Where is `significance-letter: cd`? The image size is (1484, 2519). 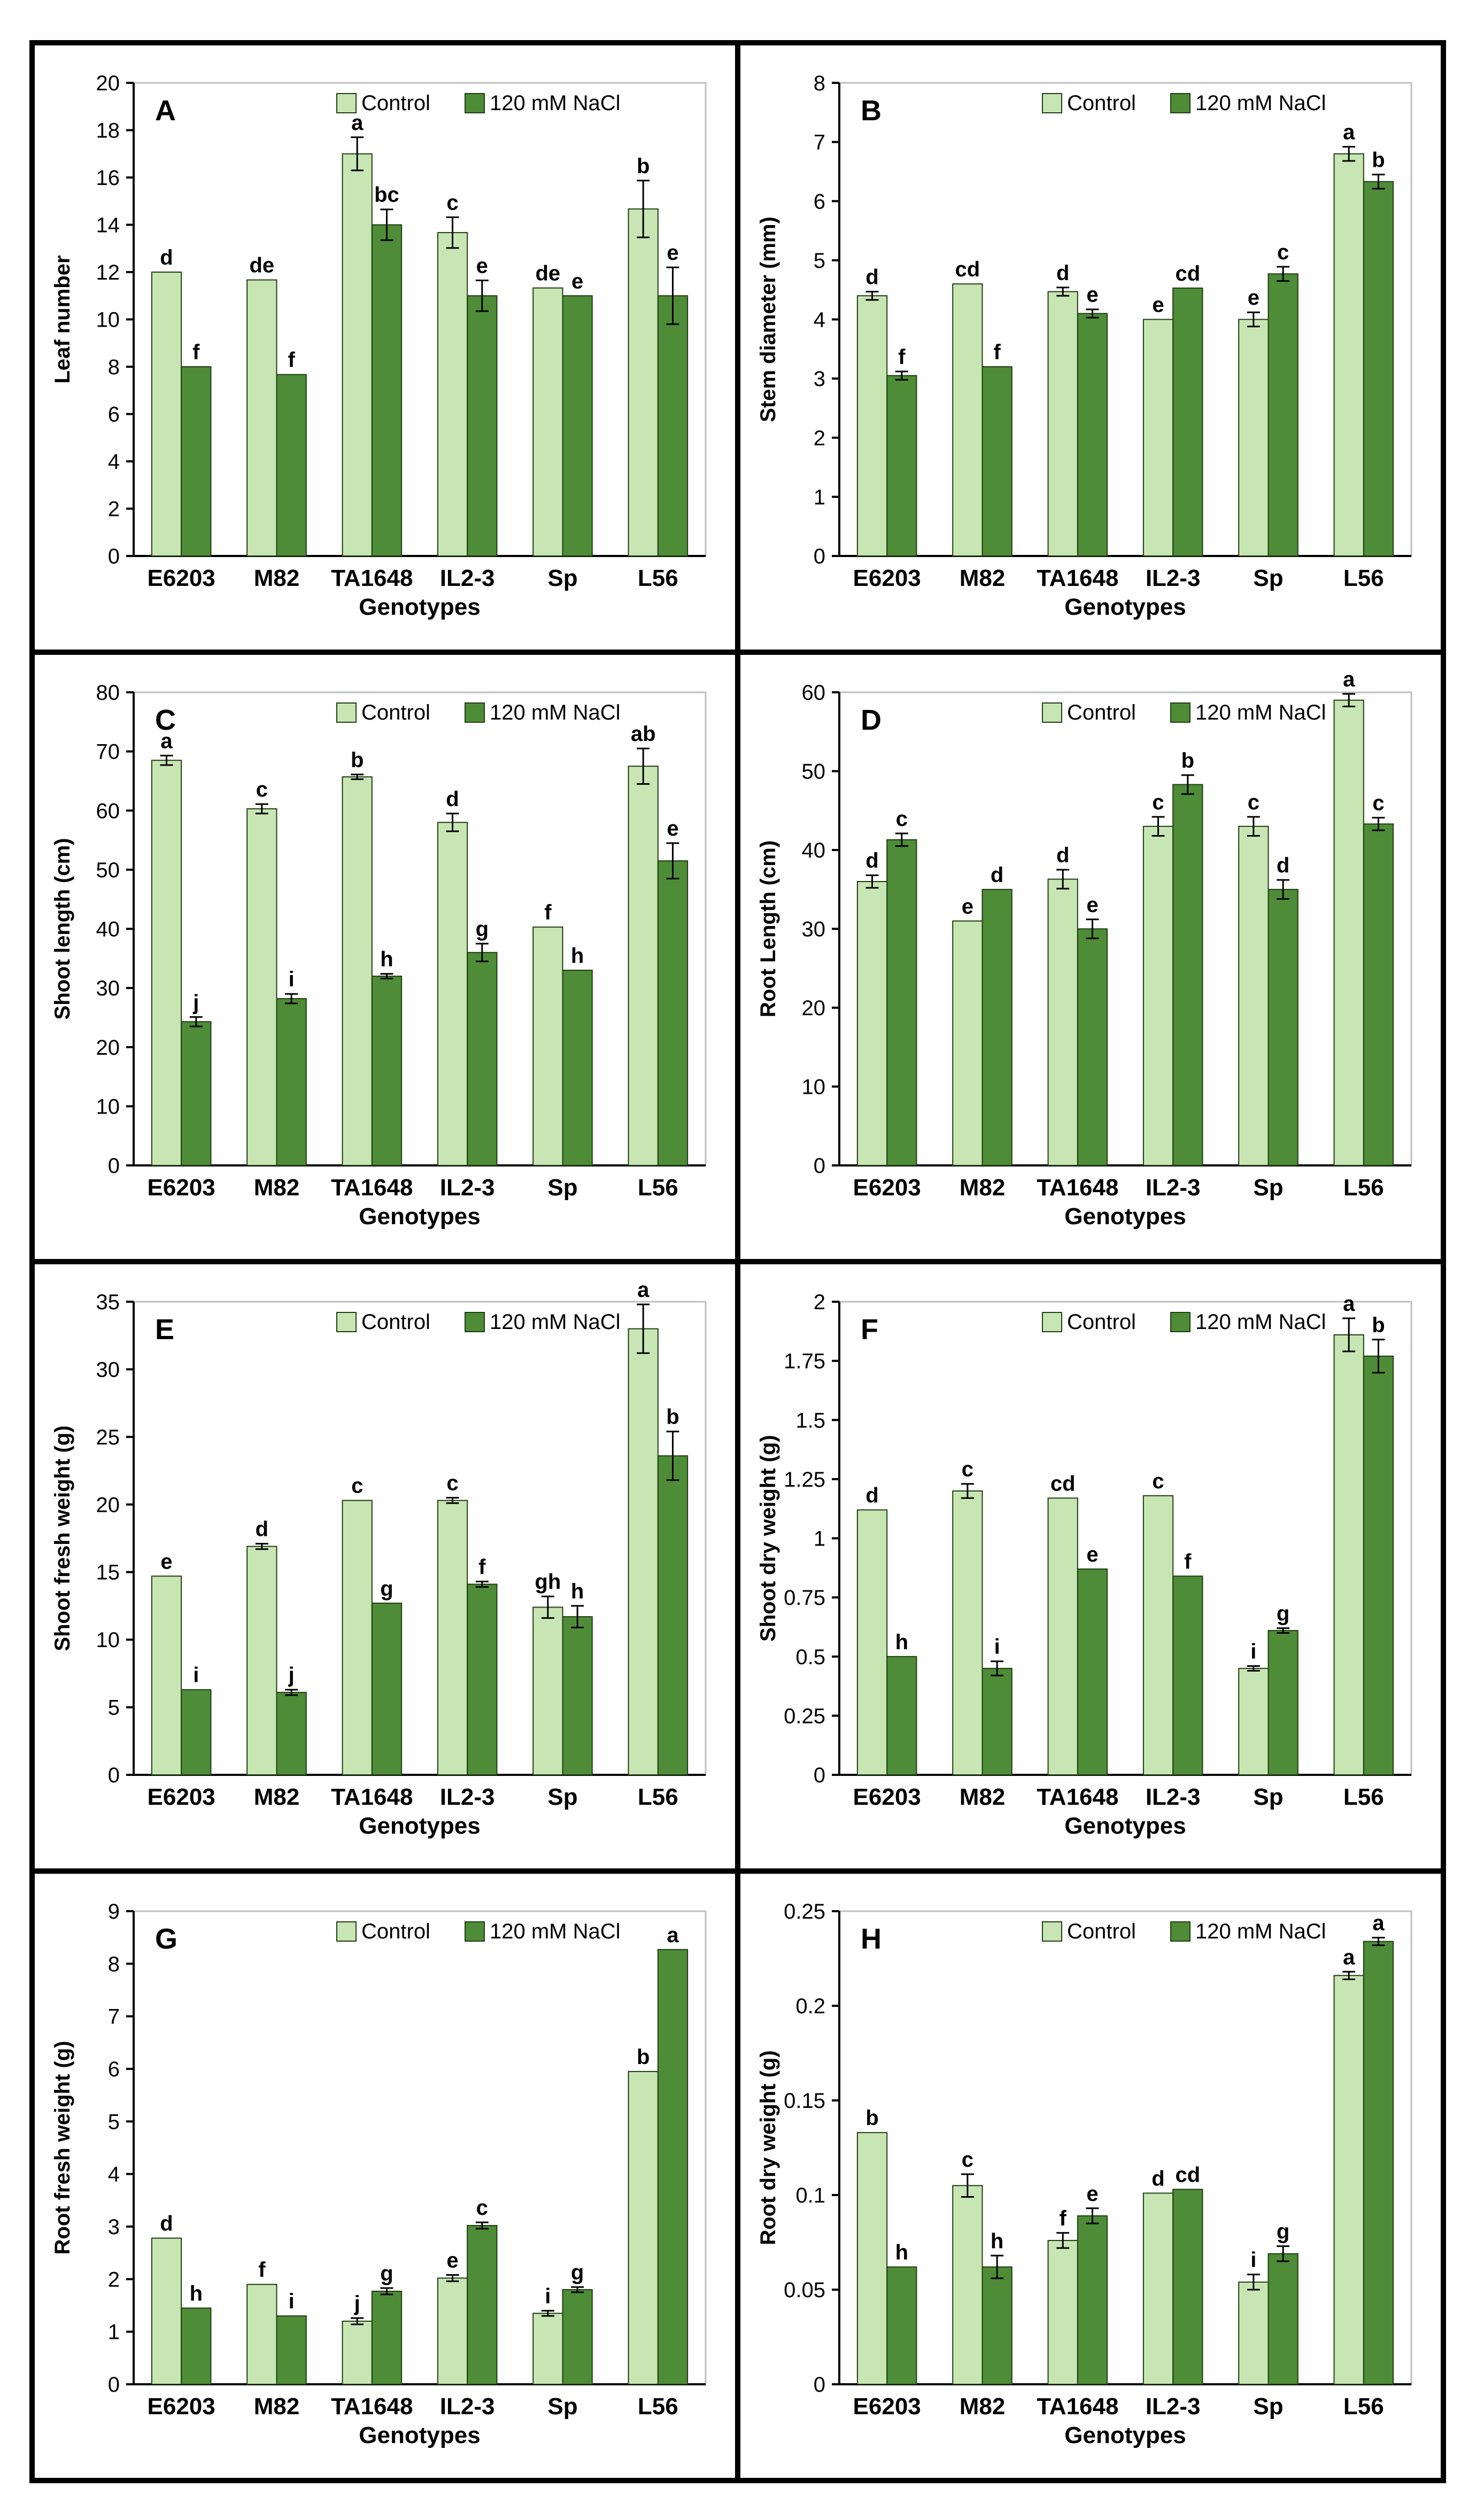 significance-letter: cd is located at coordinates (1063, 1483).